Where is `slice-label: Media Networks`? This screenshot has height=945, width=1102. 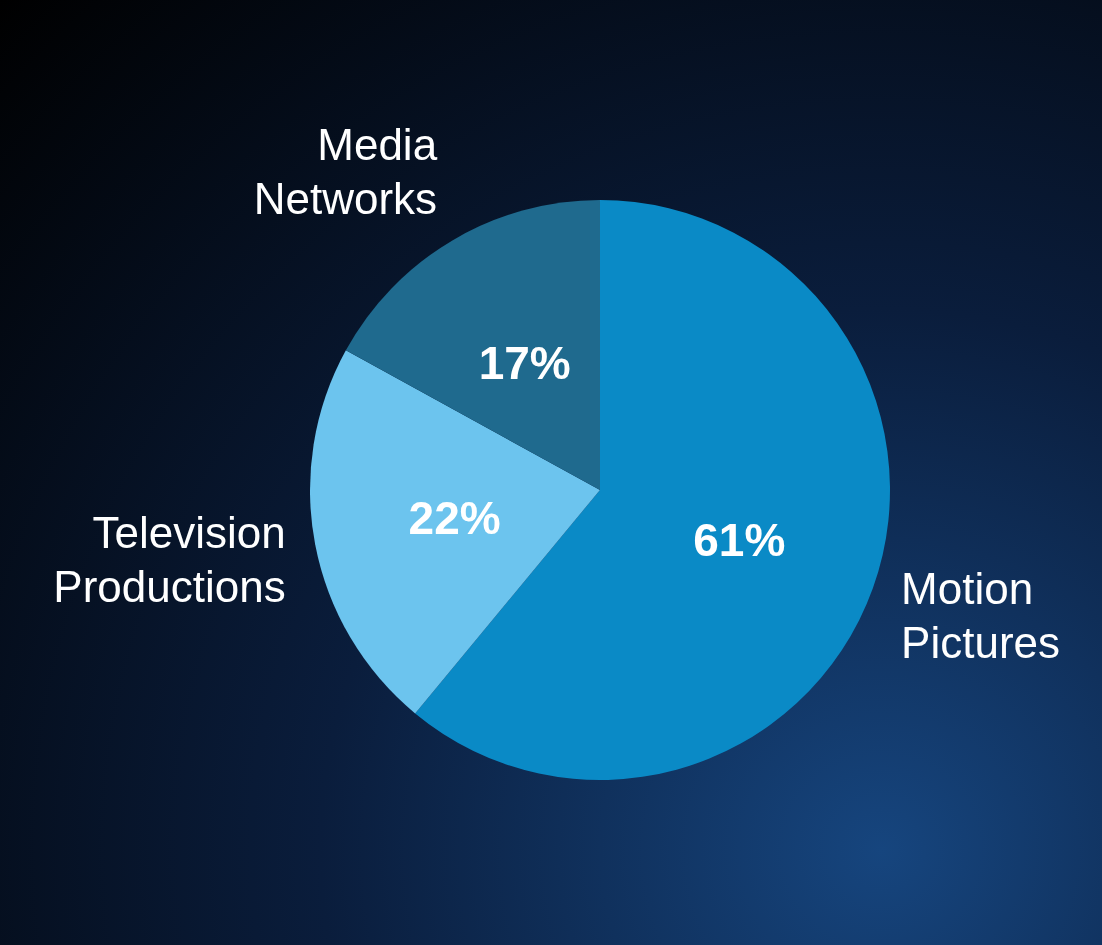 slice-label: Media Networks is located at coordinates (345, 172).